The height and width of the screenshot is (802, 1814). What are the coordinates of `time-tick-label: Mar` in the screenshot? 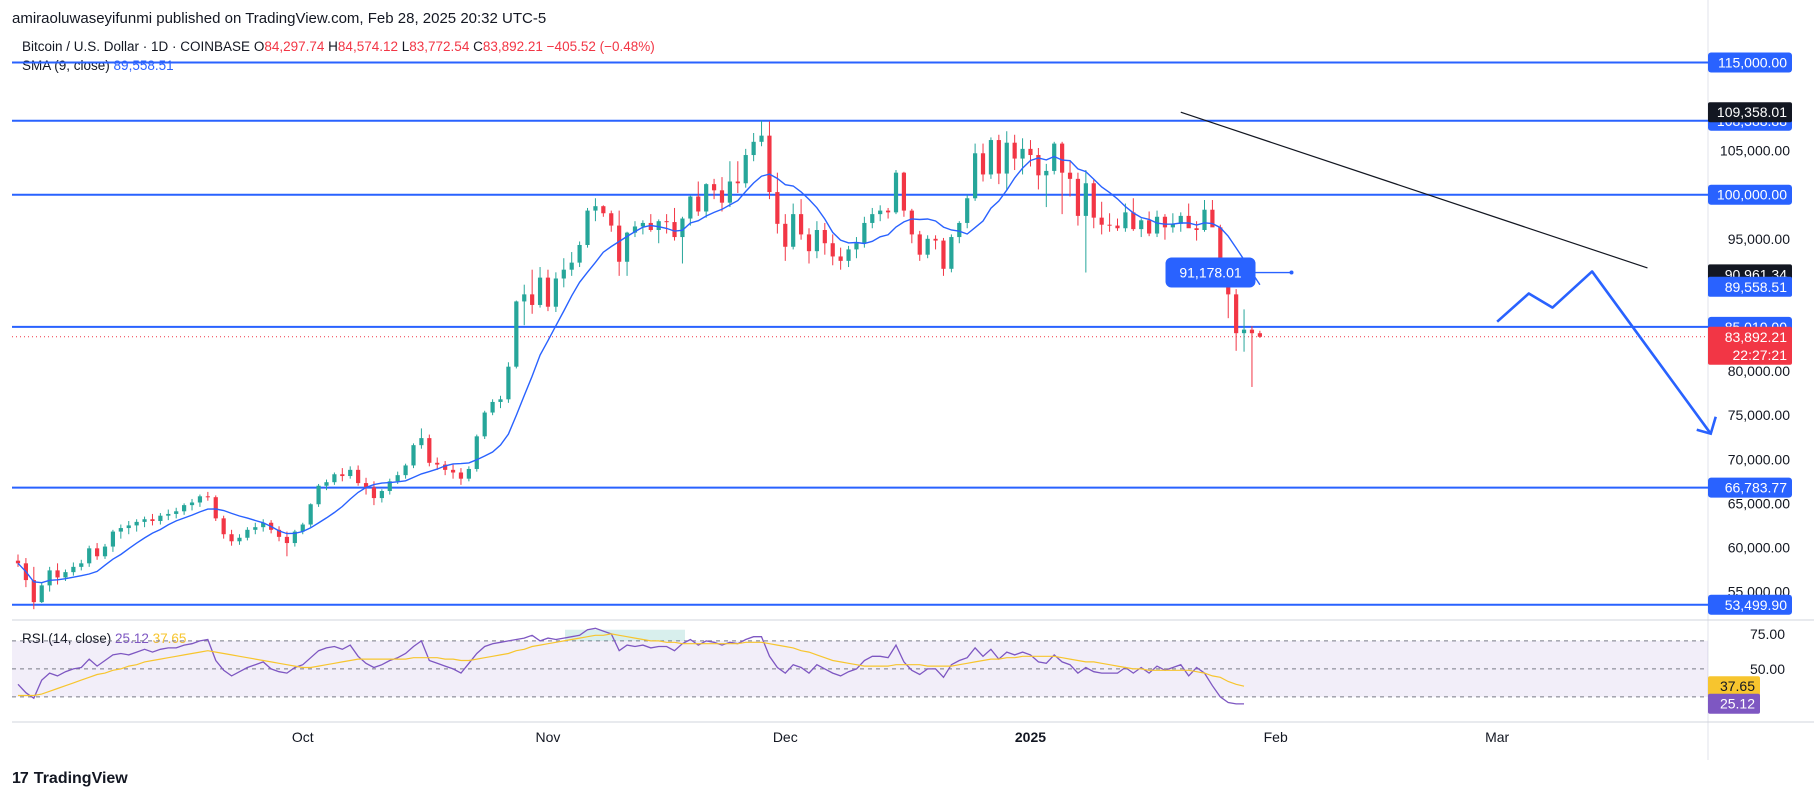 It's located at (1497, 737).